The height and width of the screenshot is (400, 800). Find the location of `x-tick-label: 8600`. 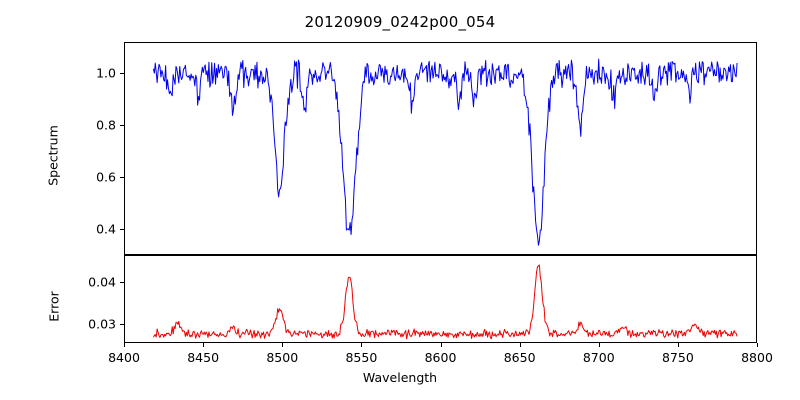

x-tick-label: 8600 is located at coordinates (440, 357).